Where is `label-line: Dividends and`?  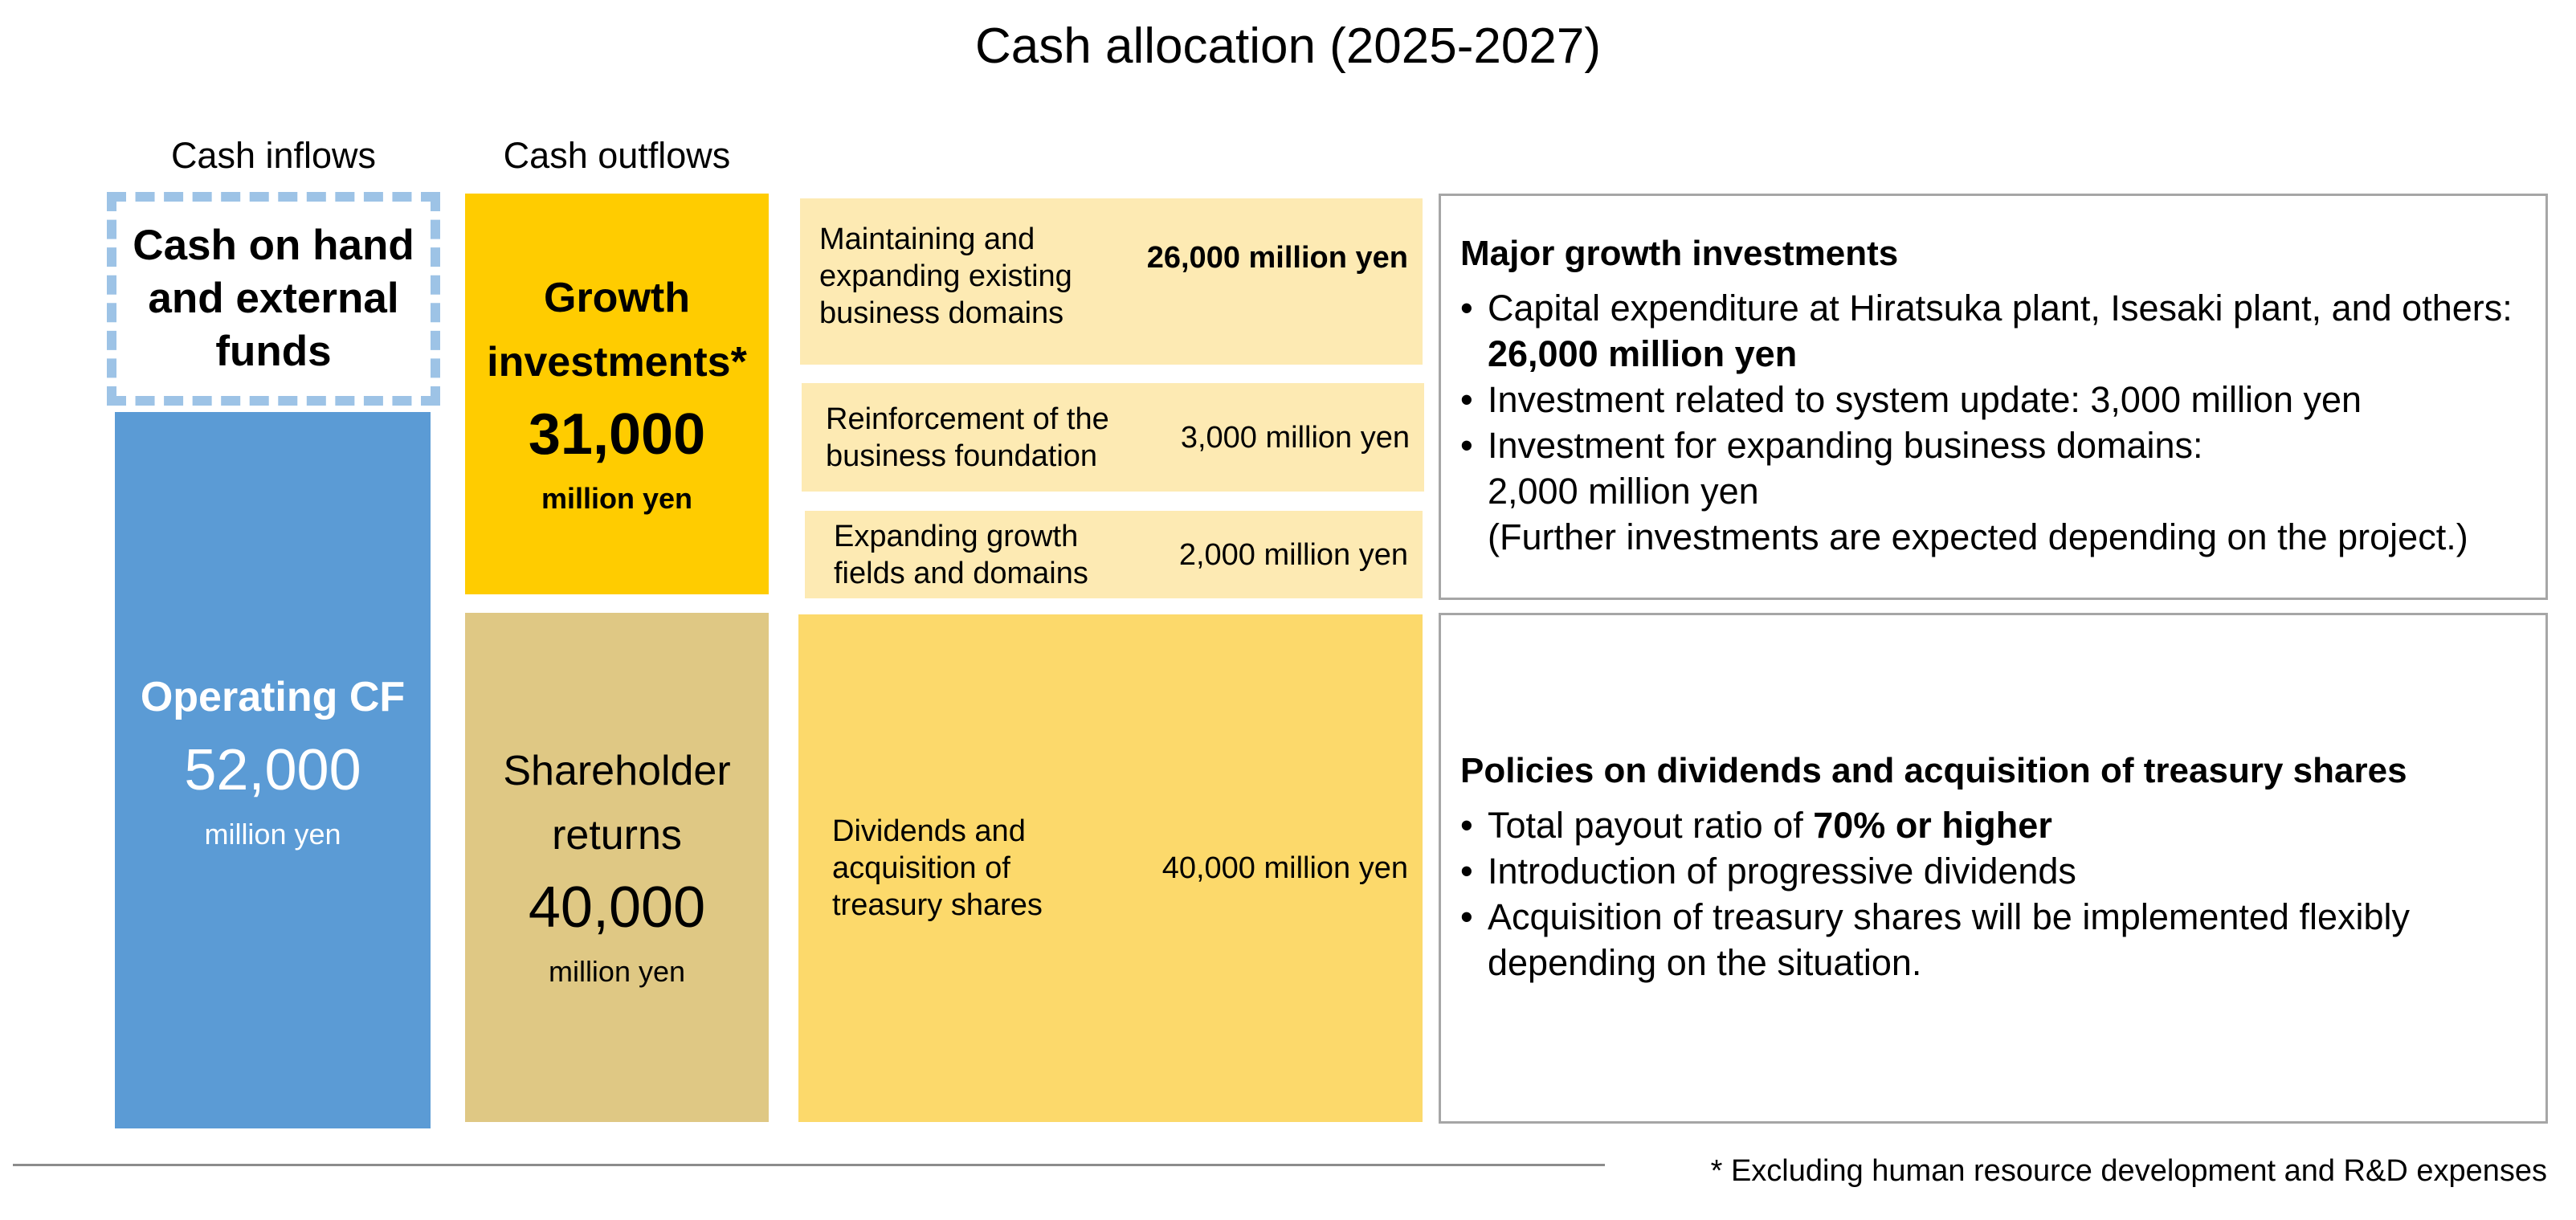 label-line: Dividends and is located at coordinates (929, 831).